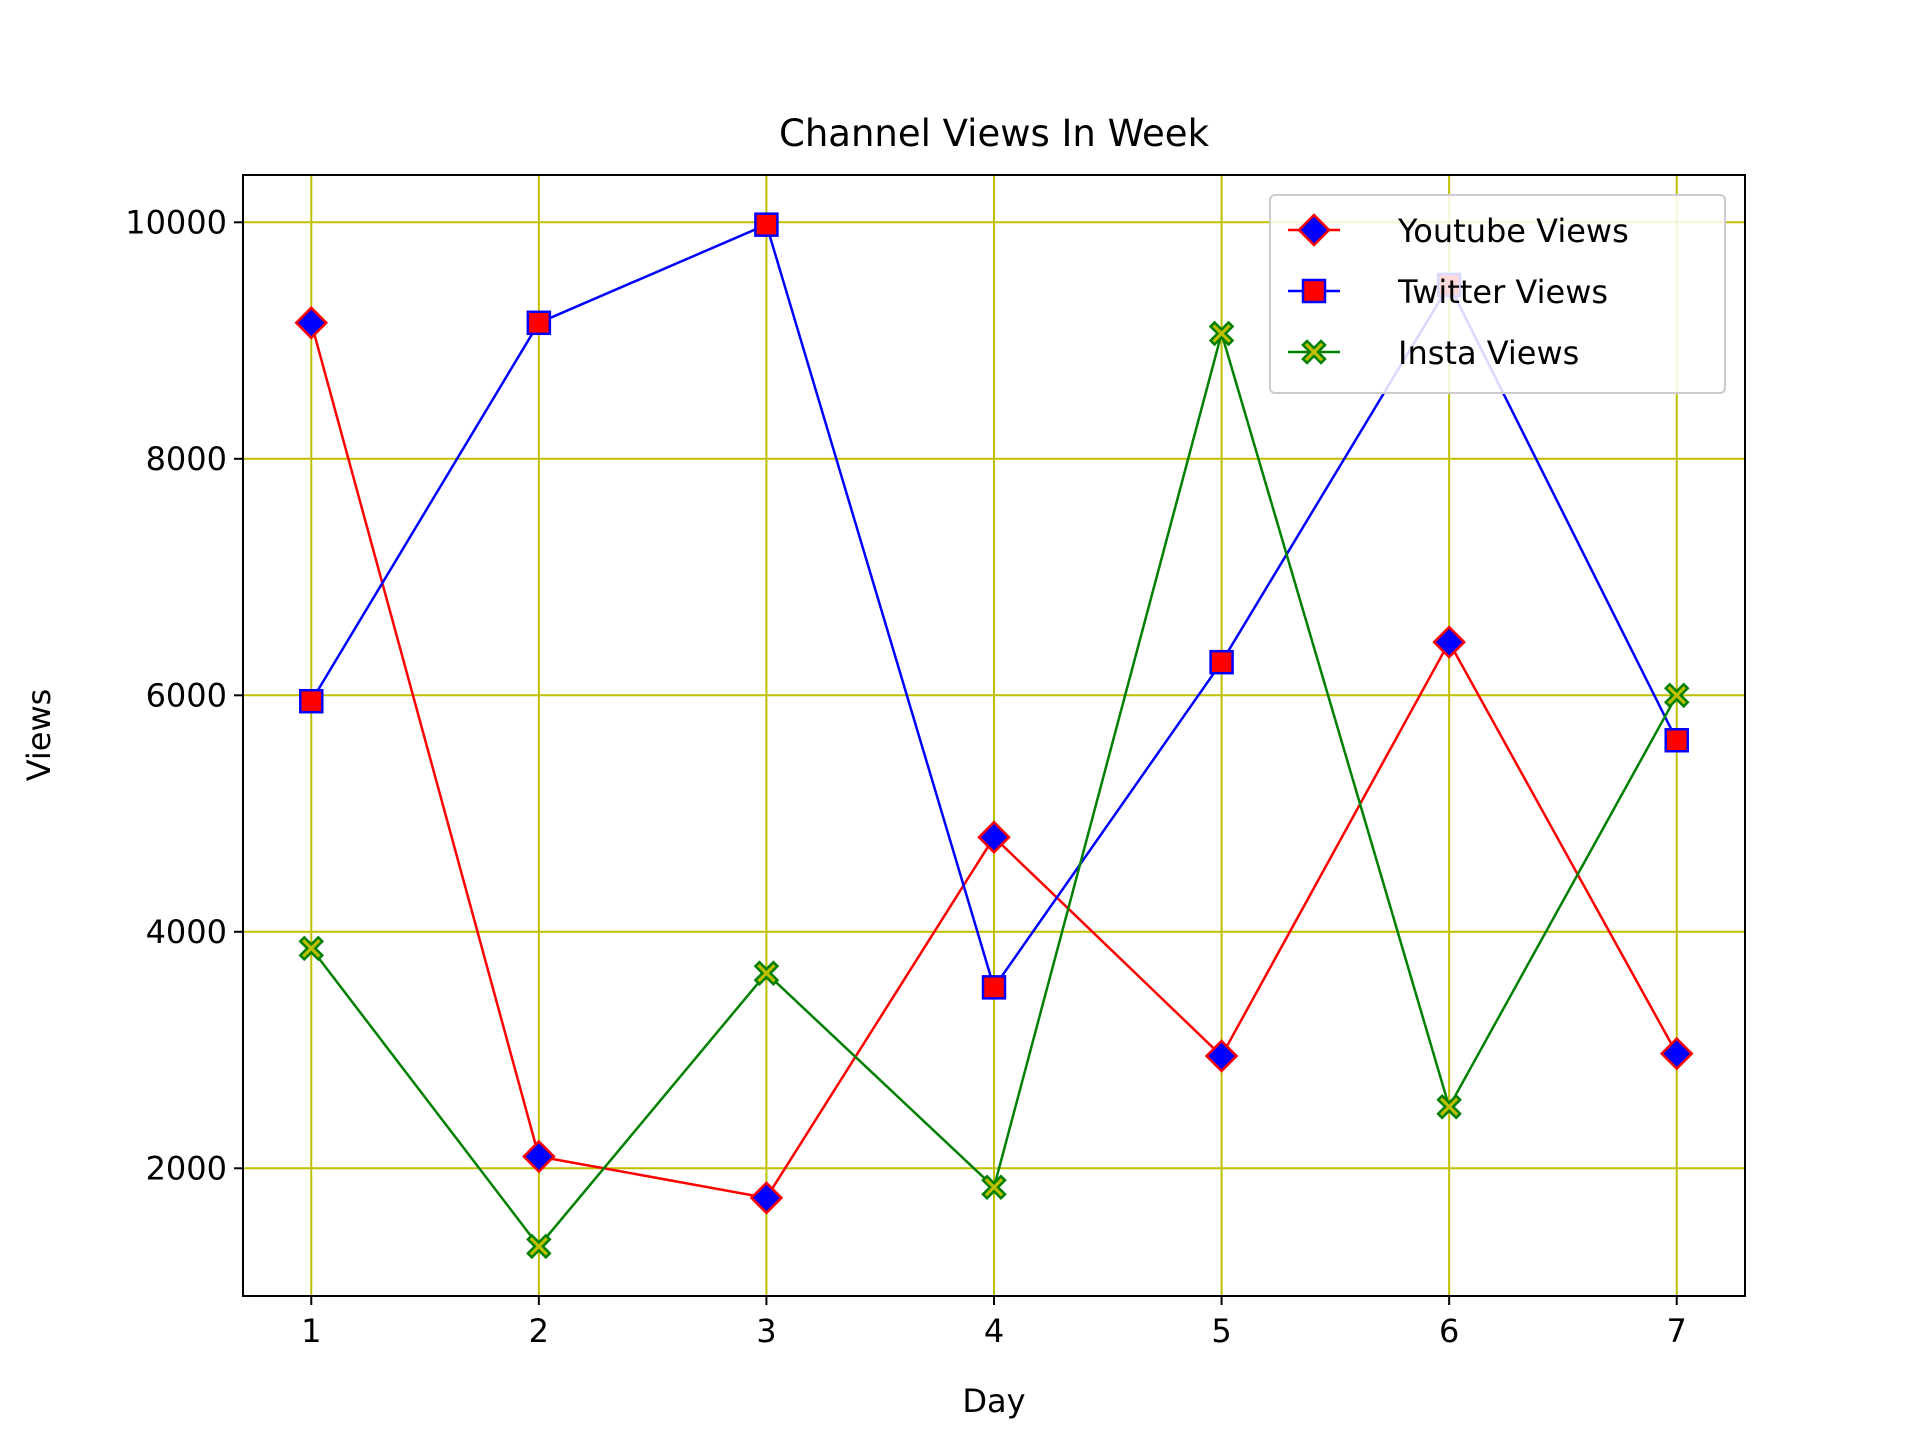 This screenshot has height=1444, width=1920. I want to click on x-tick-label: 6, so click(1449, 1331).